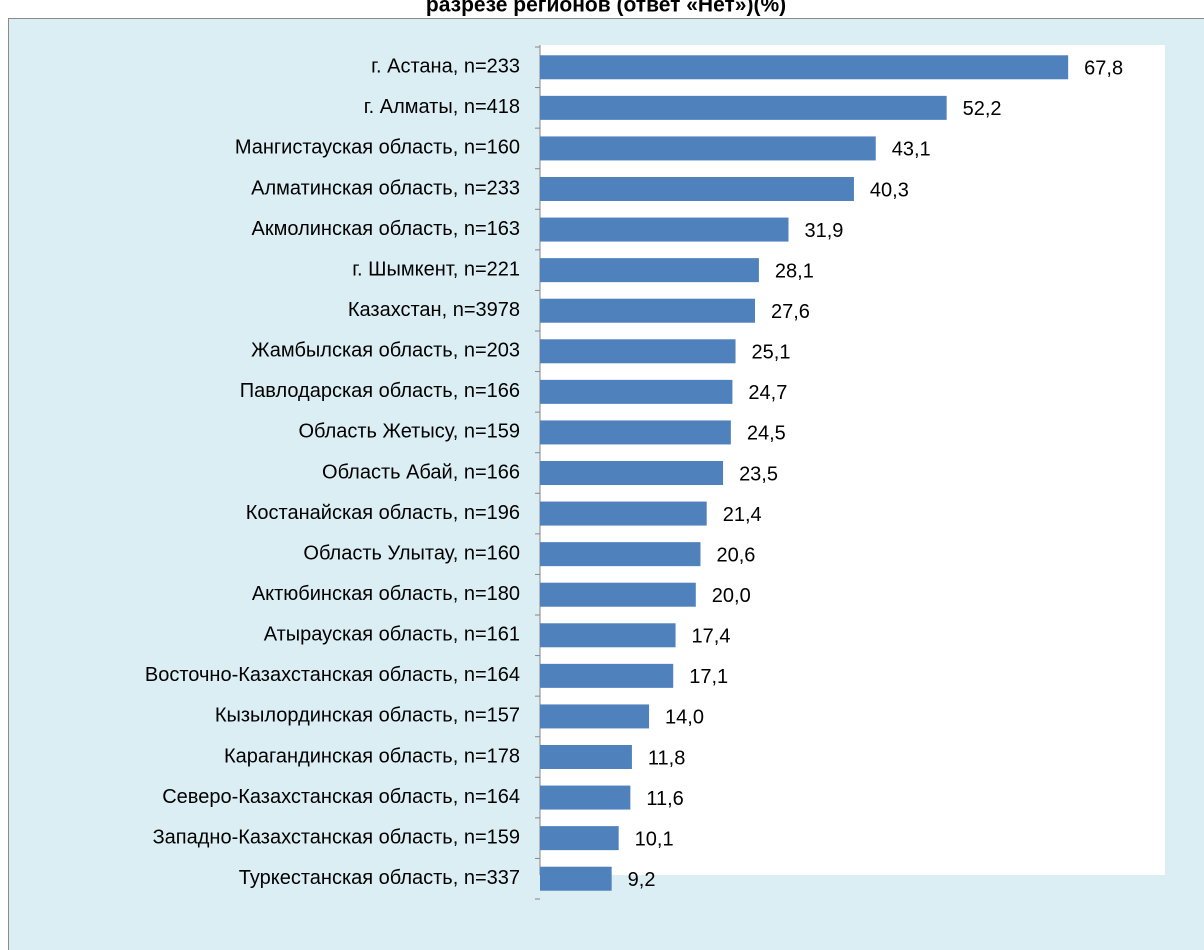  What do you see at coordinates (731, 596) in the screenshot?
I see `value-label: 20,0` at bounding box center [731, 596].